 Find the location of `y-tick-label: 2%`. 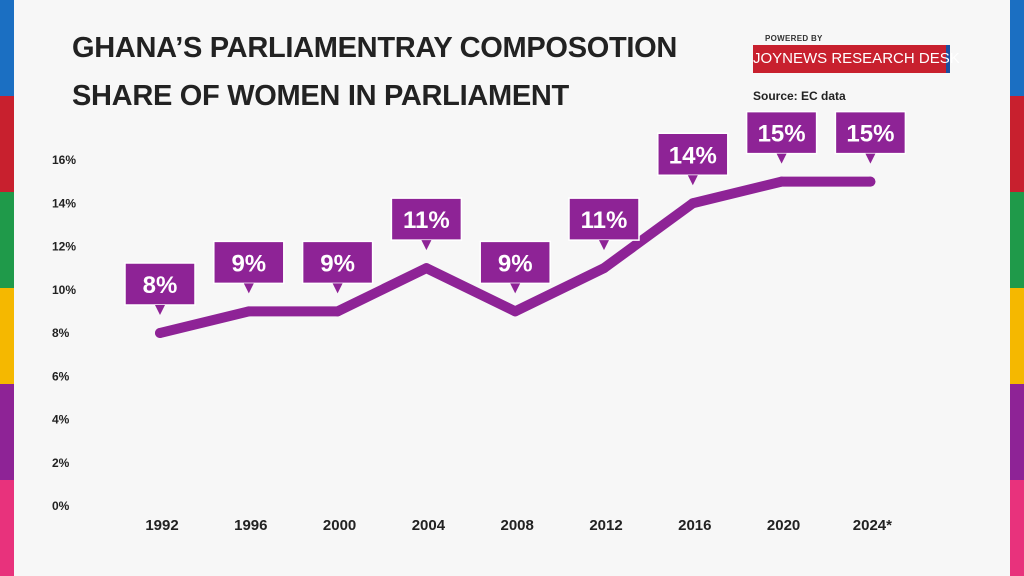

y-tick-label: 2% is located at coordinates (61, 463).